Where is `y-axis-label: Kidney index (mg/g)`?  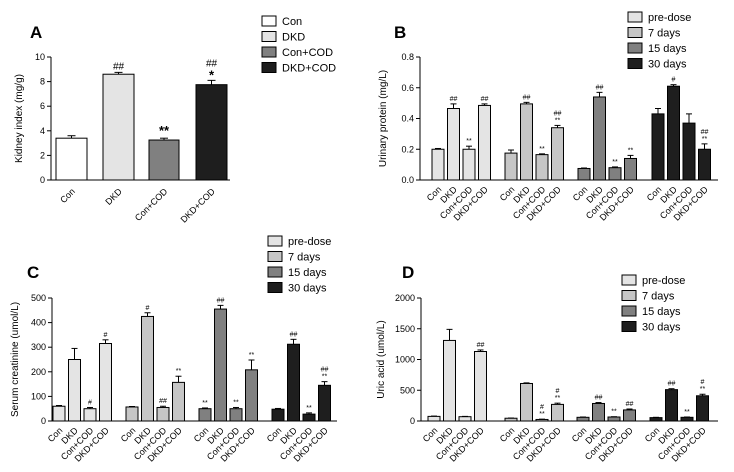 y-axis-label: Kidney index (mg/g) is located at coordinates (19, 118).